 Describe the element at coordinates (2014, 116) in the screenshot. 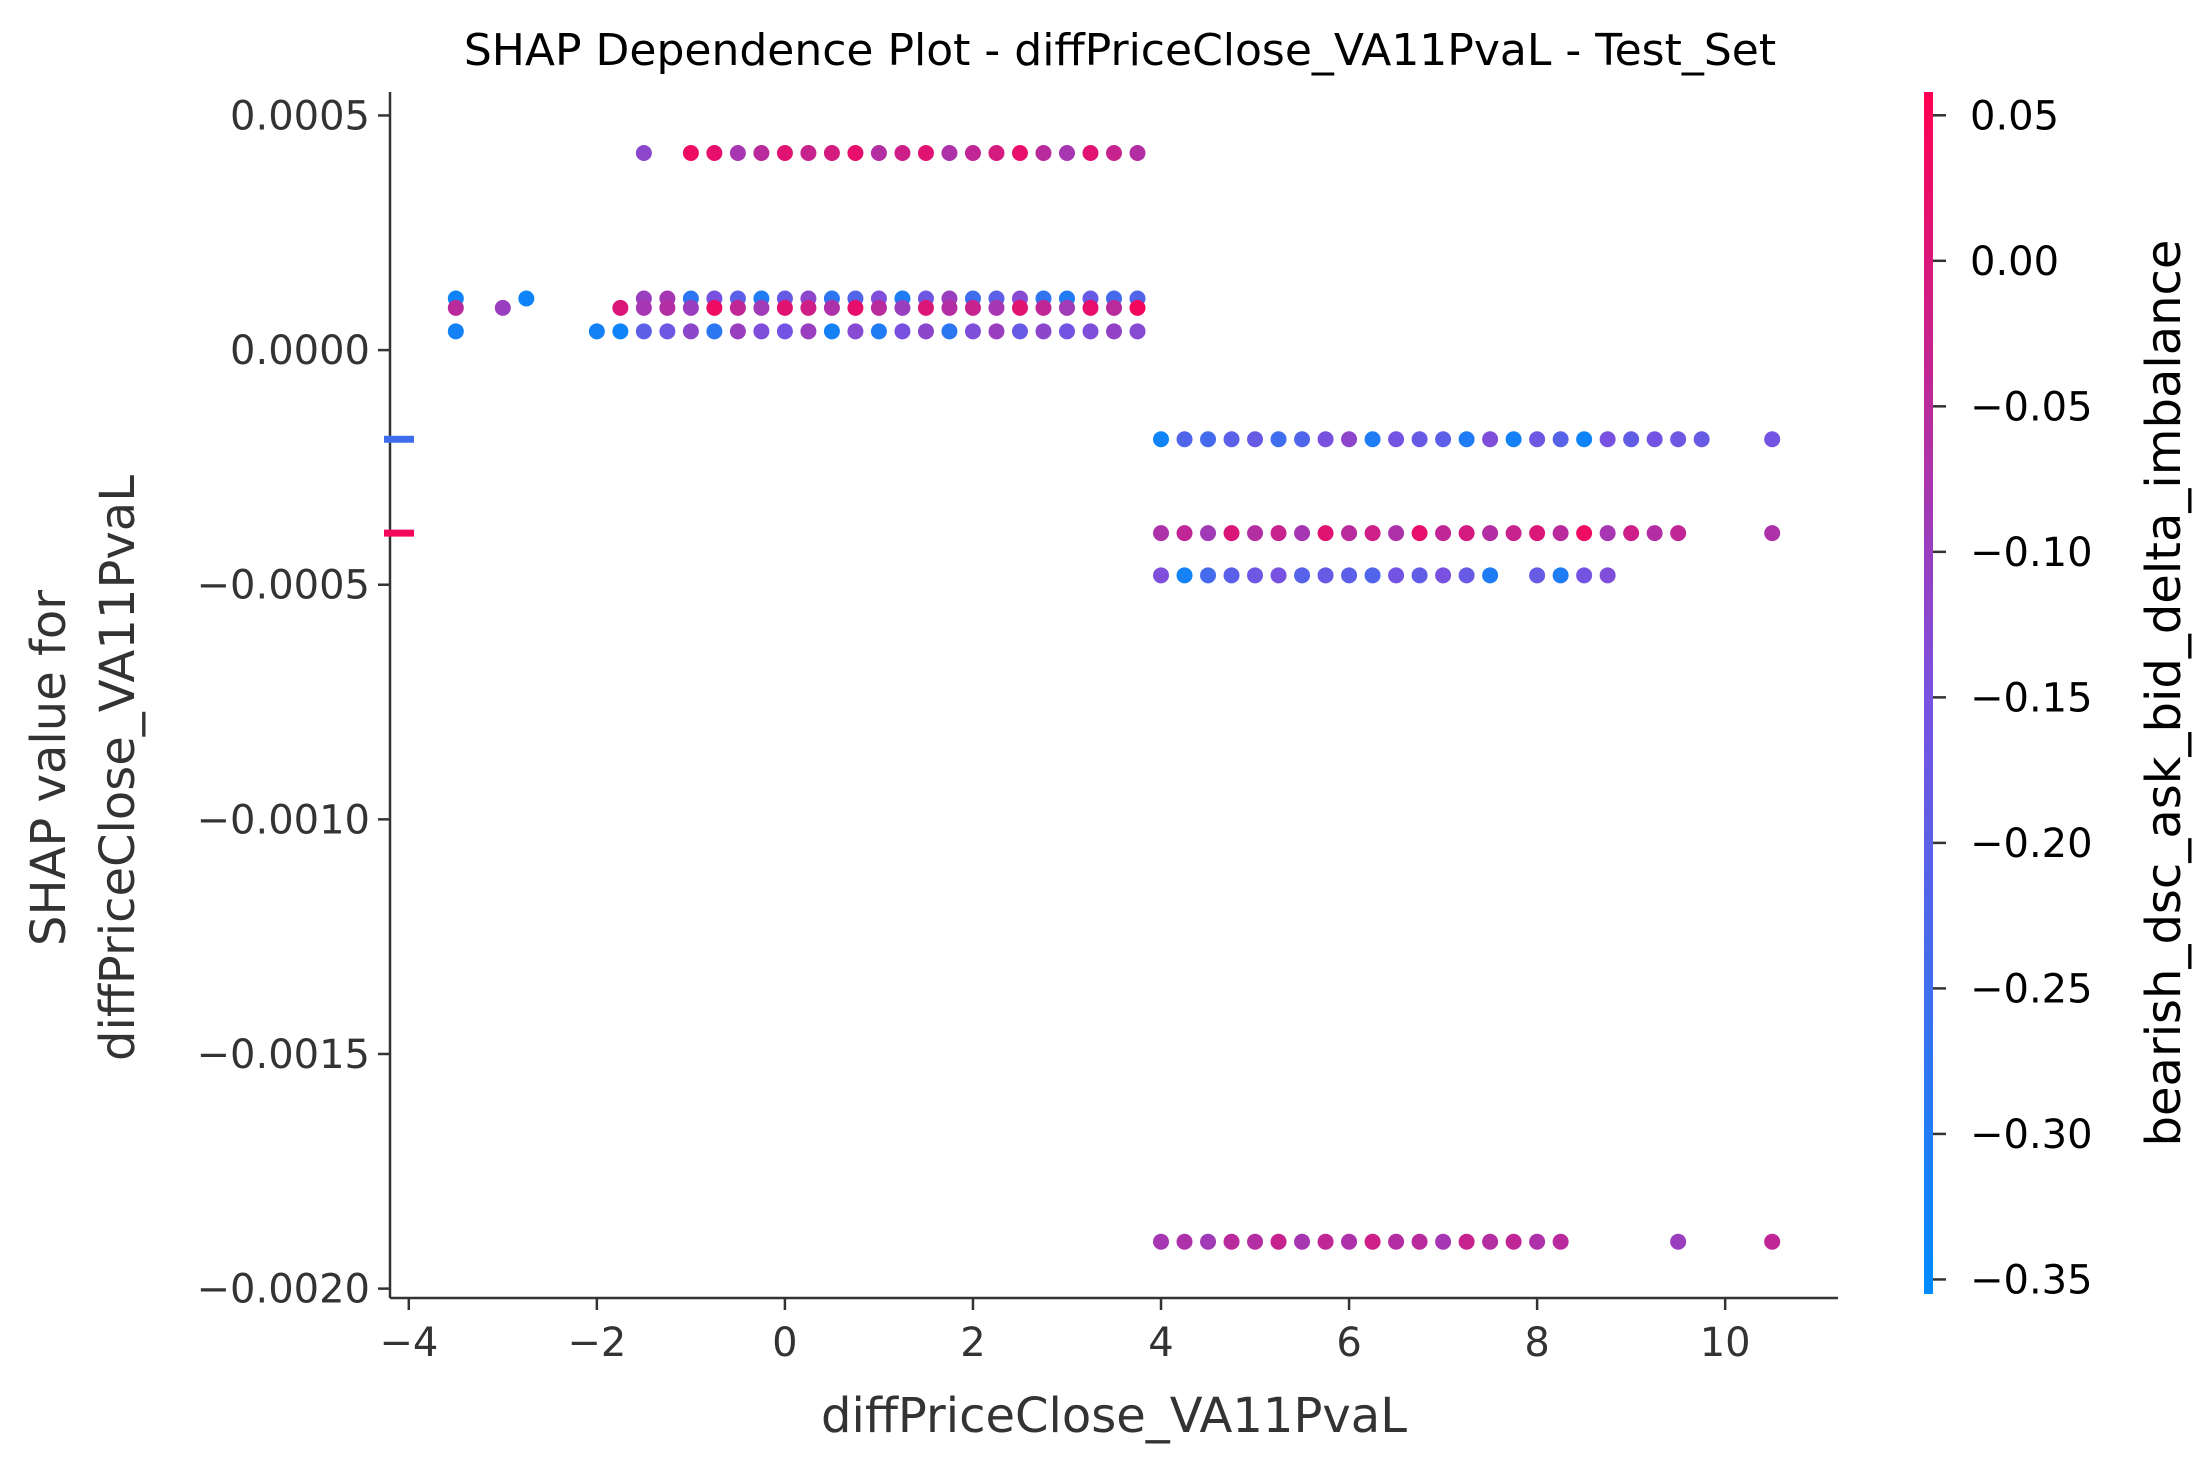

I see `colorbar-tick-label: 0.05` at that location.